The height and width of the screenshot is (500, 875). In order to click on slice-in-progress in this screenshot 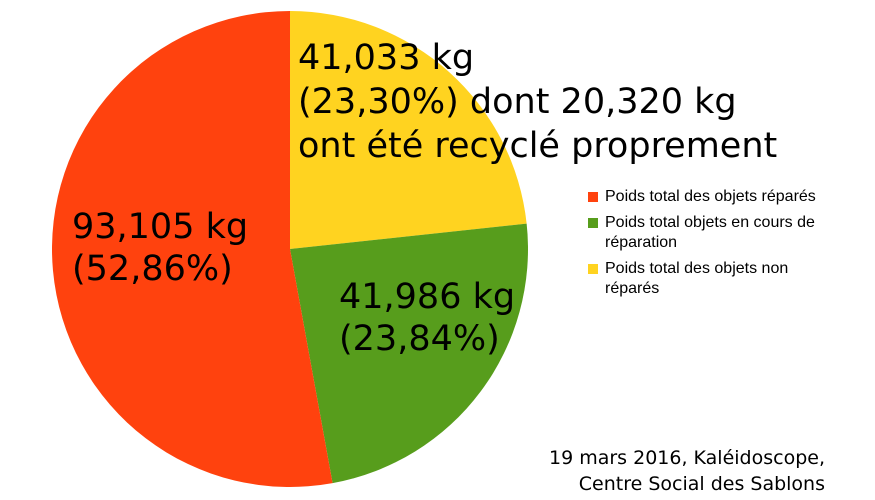, I will do `click(409, 353)`.